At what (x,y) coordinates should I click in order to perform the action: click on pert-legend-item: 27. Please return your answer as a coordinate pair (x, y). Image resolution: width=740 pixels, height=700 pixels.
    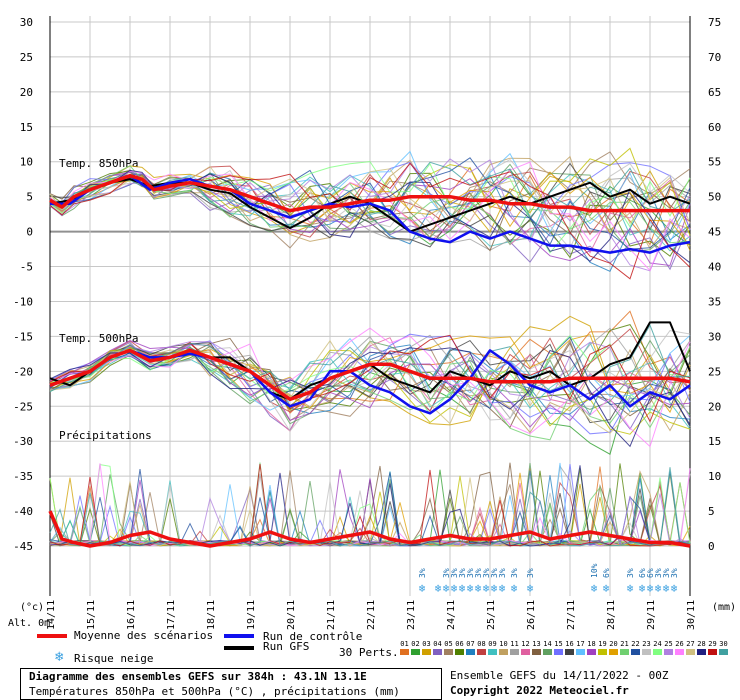
    Looking at the image, I should click on (690, 647).